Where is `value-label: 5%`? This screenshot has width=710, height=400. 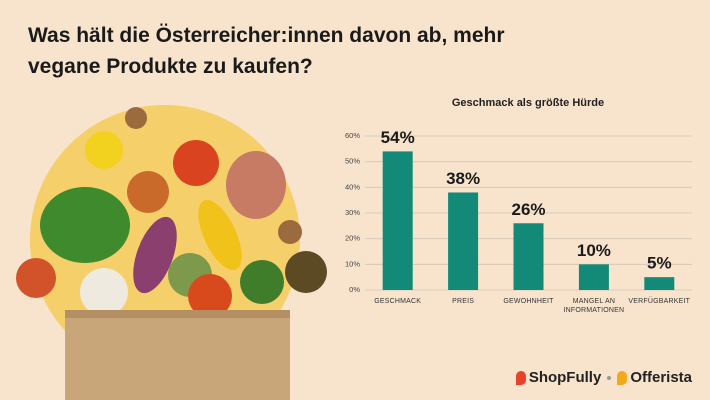 value-label: 5% is located at coordinates (659, 263).